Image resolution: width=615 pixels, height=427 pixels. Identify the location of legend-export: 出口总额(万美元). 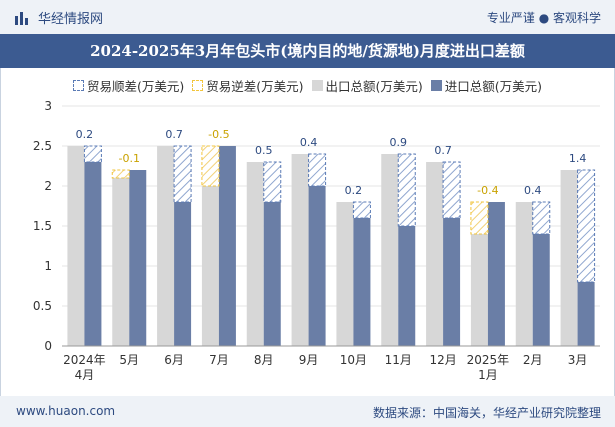
(367, 85).